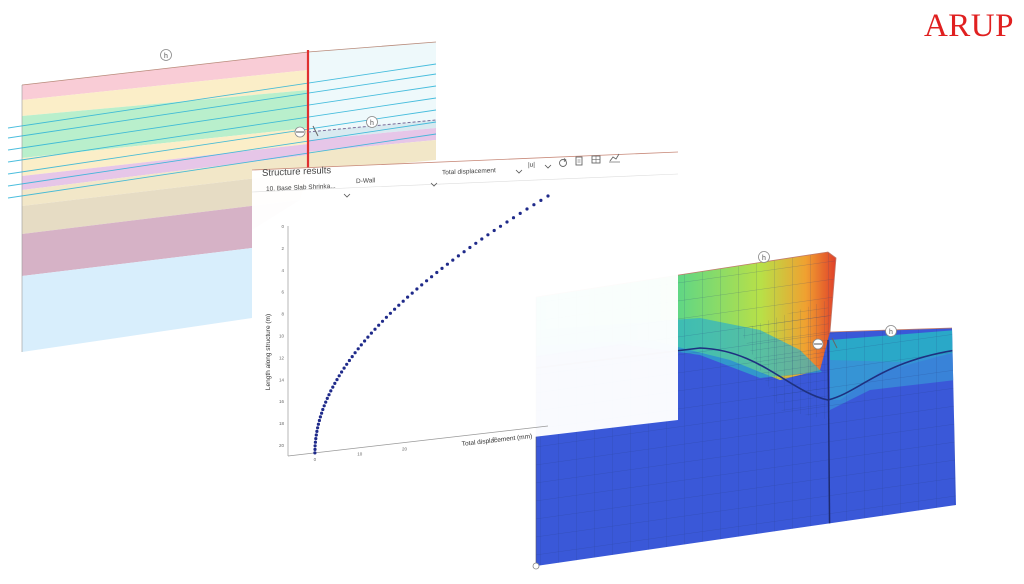 The height and width of the screenshot is (584, 1024). I want to click on element-select: D-Wall, so click(397, 182).